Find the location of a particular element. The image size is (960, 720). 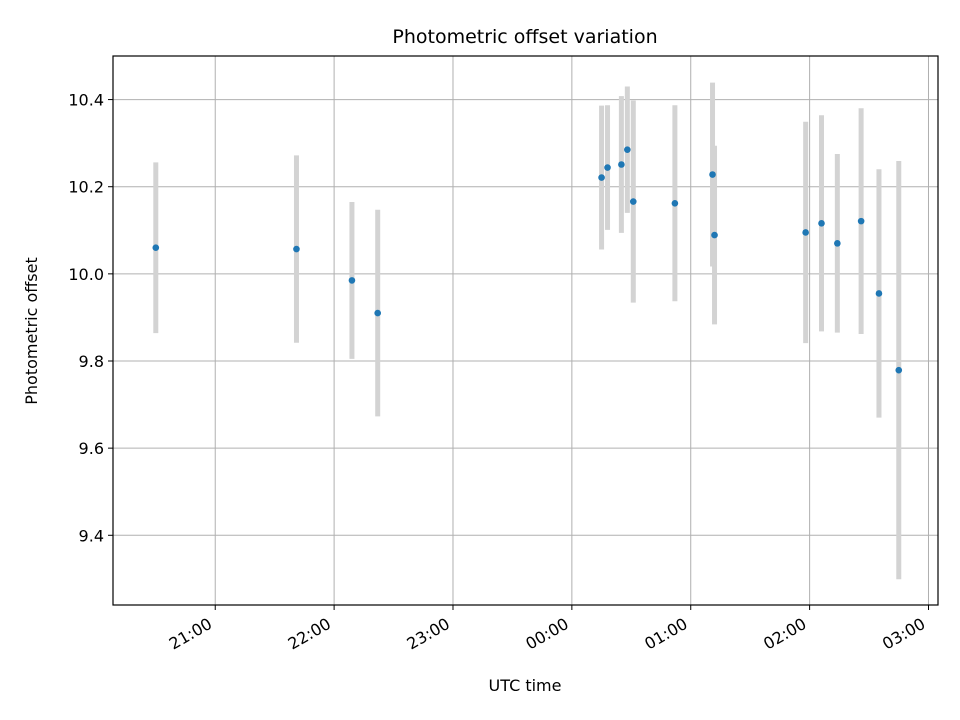

y-axis-ticks: 9.4 9.6 9.8 10.0 10.2 10.4 is located at coordinates (90, 318).